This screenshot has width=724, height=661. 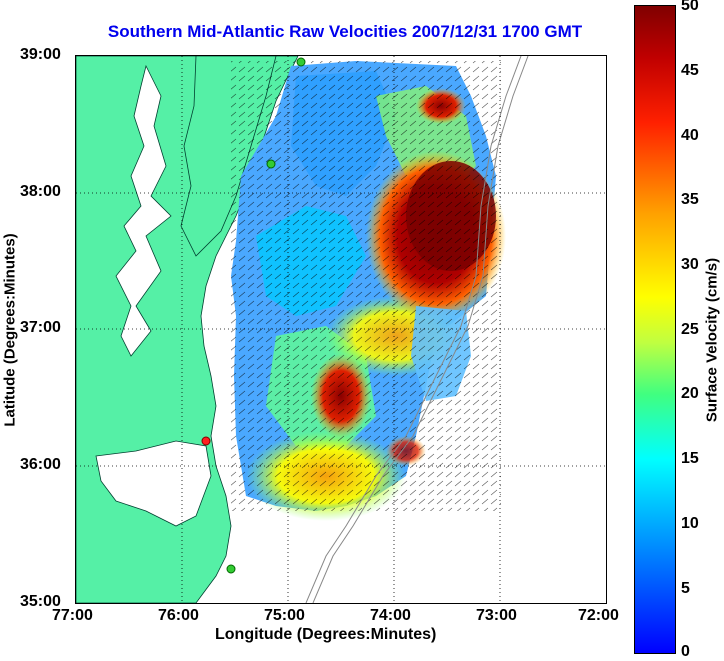 I want to click on x-tick-label: 74:00, so click(x=390, y=615).